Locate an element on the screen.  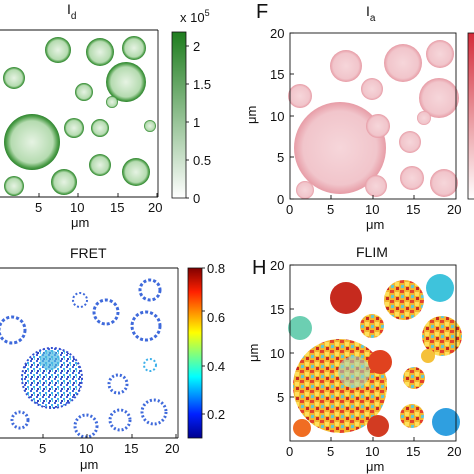
donor-x-tick-10: 10 is located at coordinates (77, 207).